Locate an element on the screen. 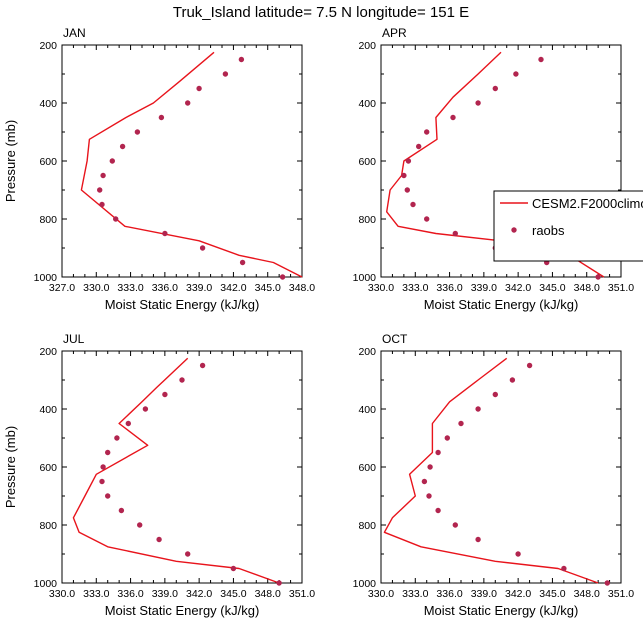 This screenshot has height=639, width=643. panel-oct-model-line is located at coordinates (491, 470).